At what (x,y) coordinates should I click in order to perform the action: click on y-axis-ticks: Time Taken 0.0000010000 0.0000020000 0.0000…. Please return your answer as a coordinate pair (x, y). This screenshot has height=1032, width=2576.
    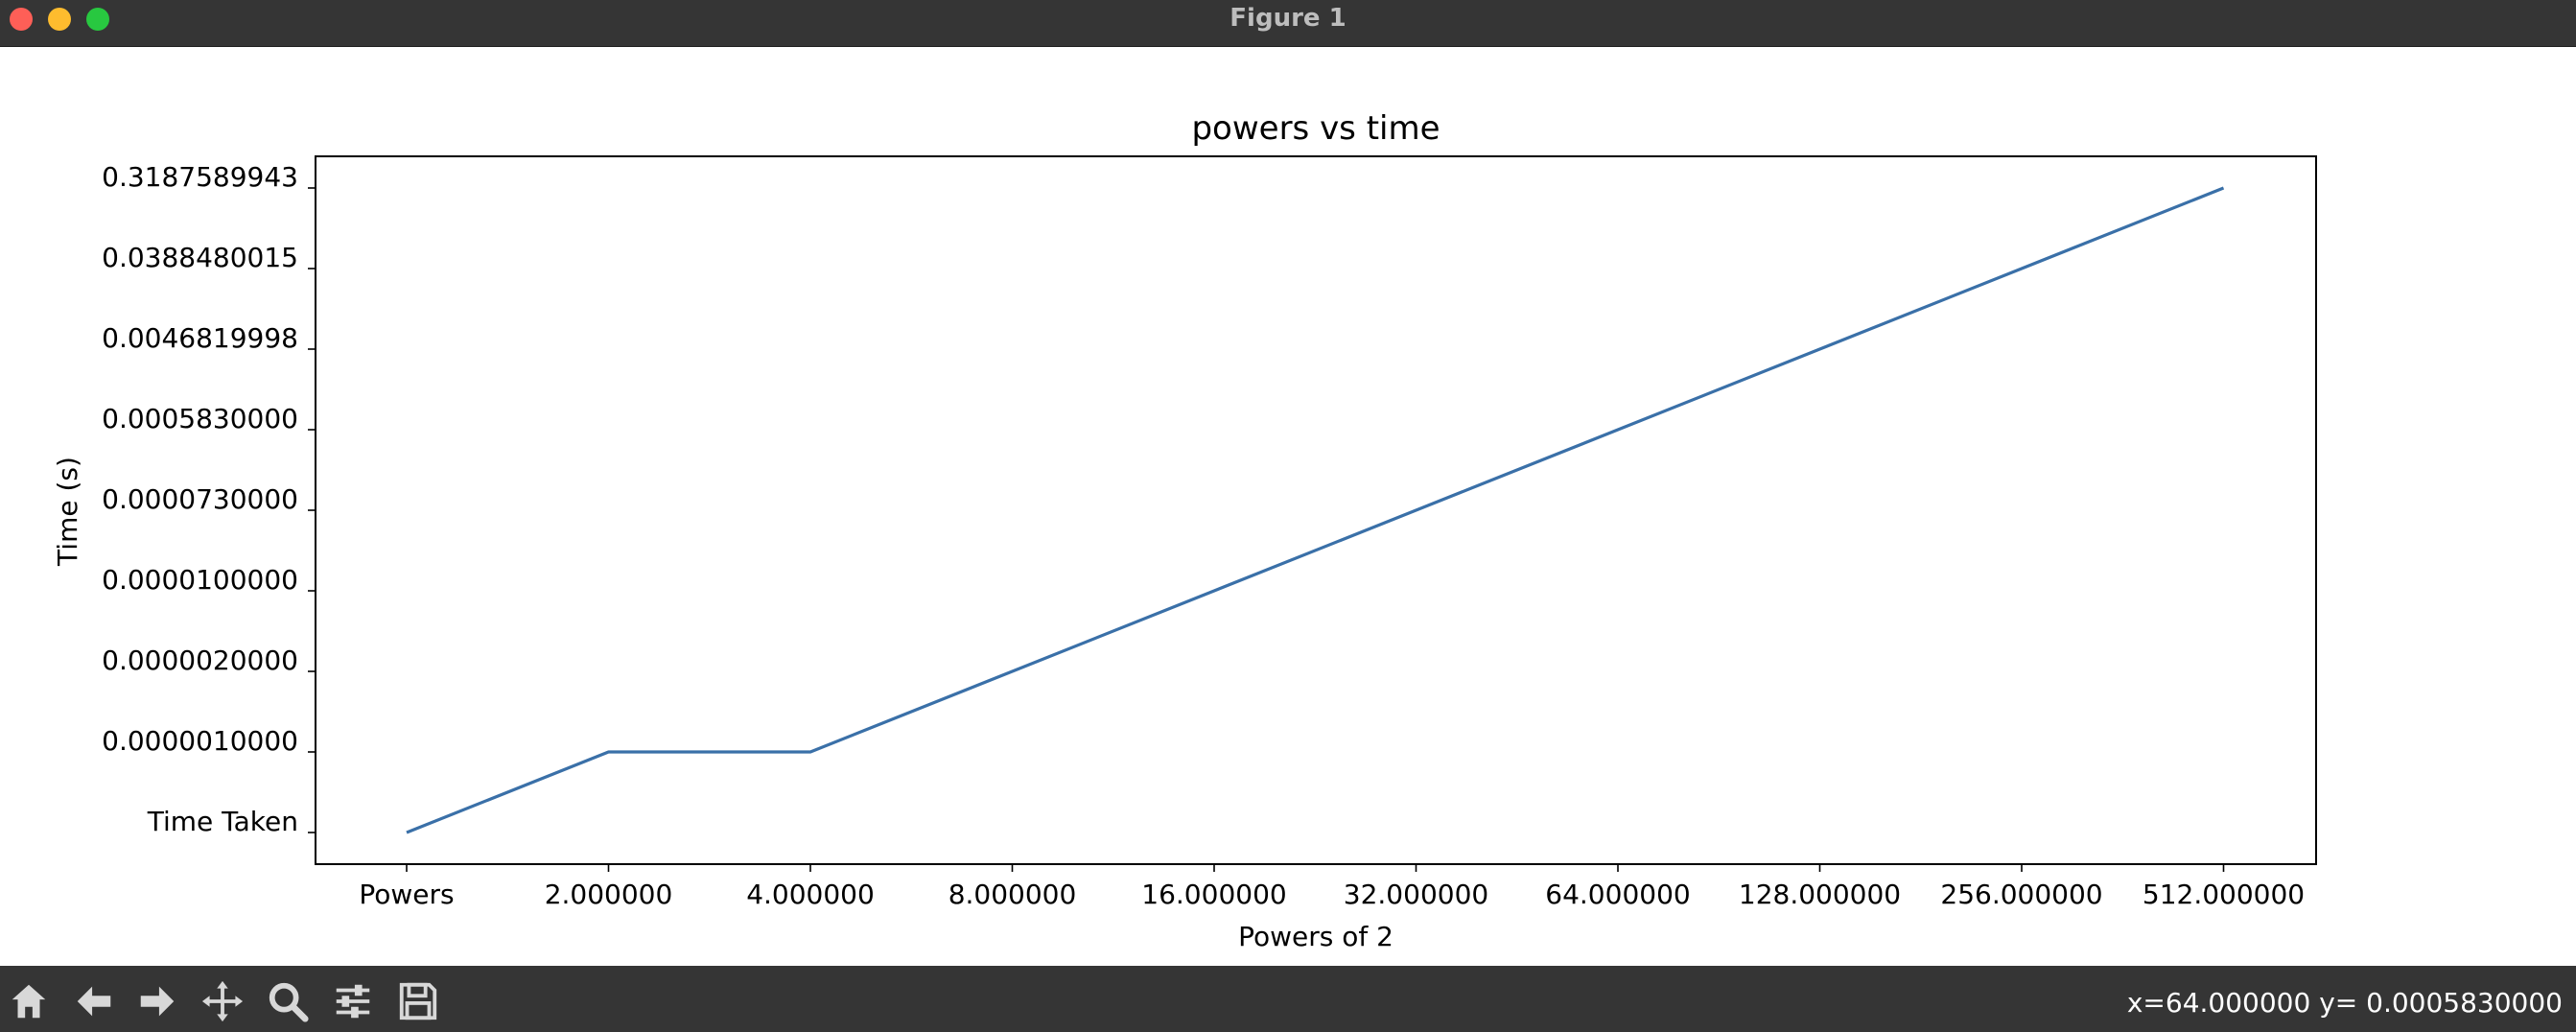
    Looking at the image, I should click on (209, 499).